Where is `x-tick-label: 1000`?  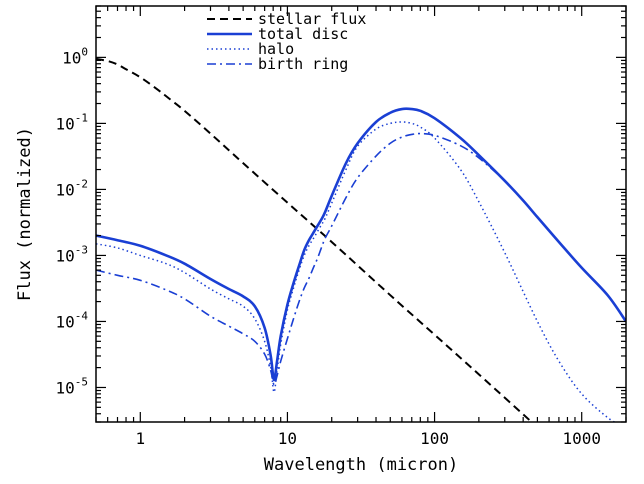
x-tick-label: 1000 is located at coordinates (581, 438).